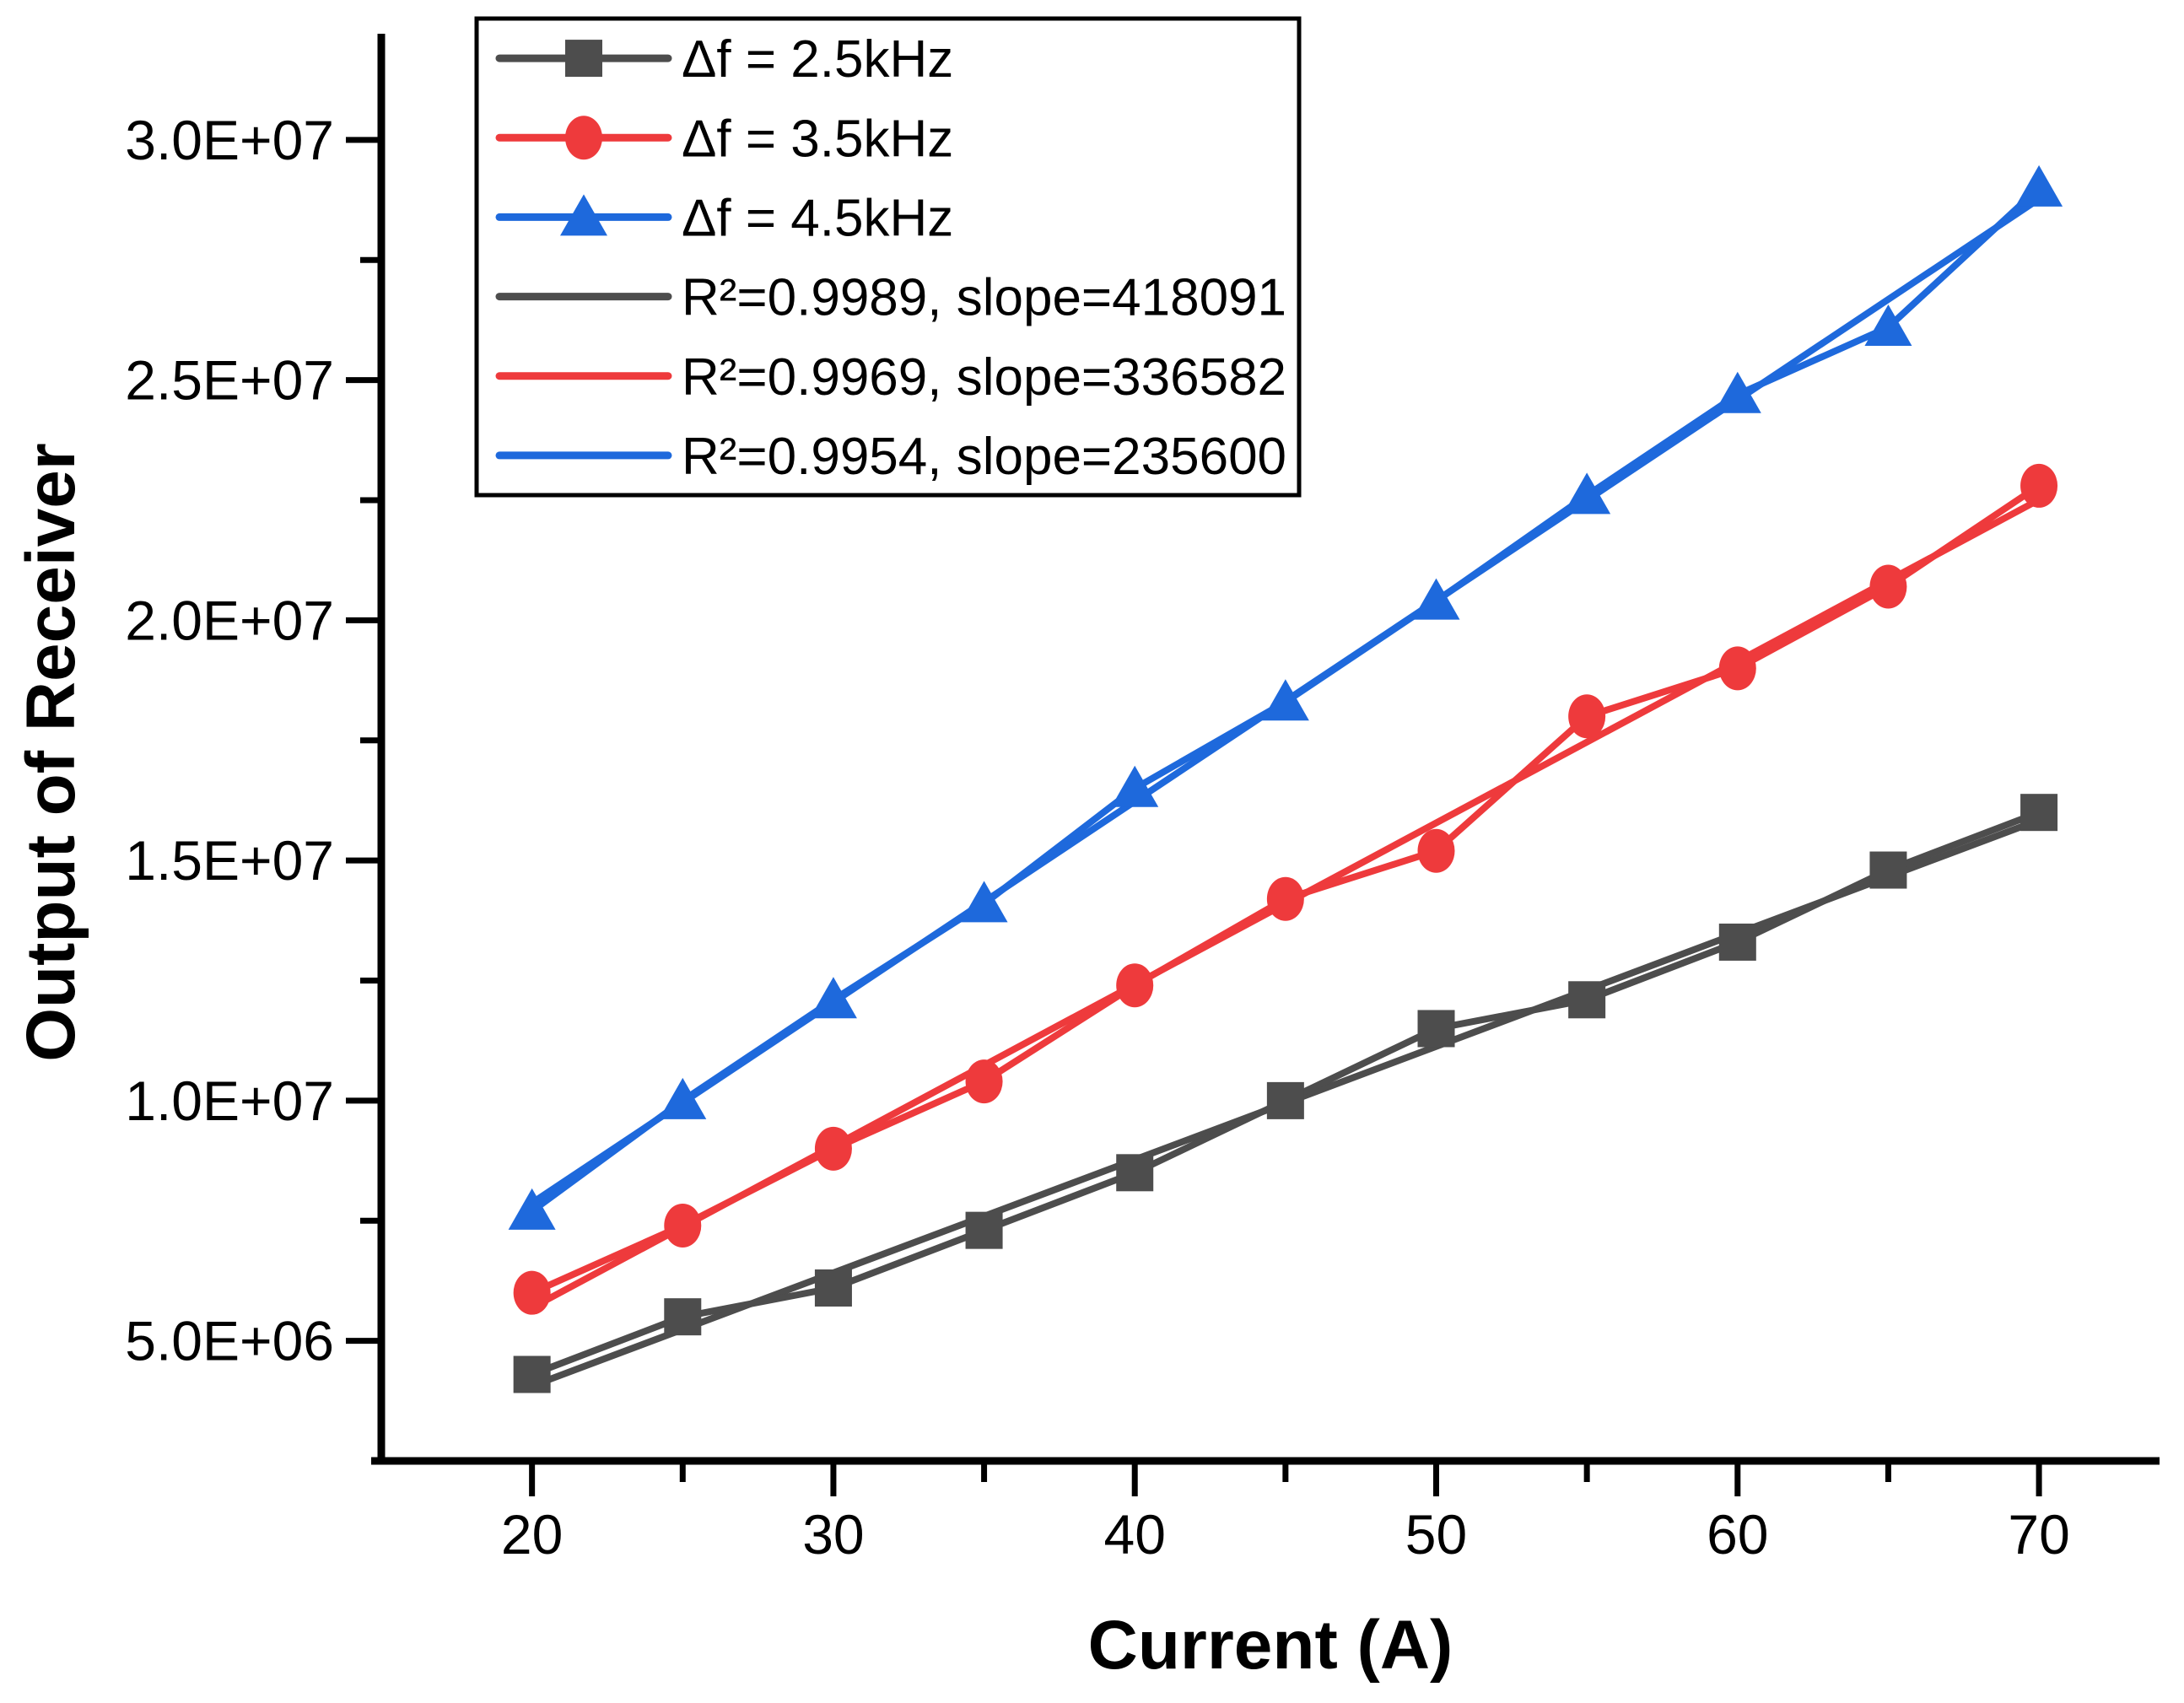  I want to click on legend-label: Δf = 3.5kHz, so click(817, 139).